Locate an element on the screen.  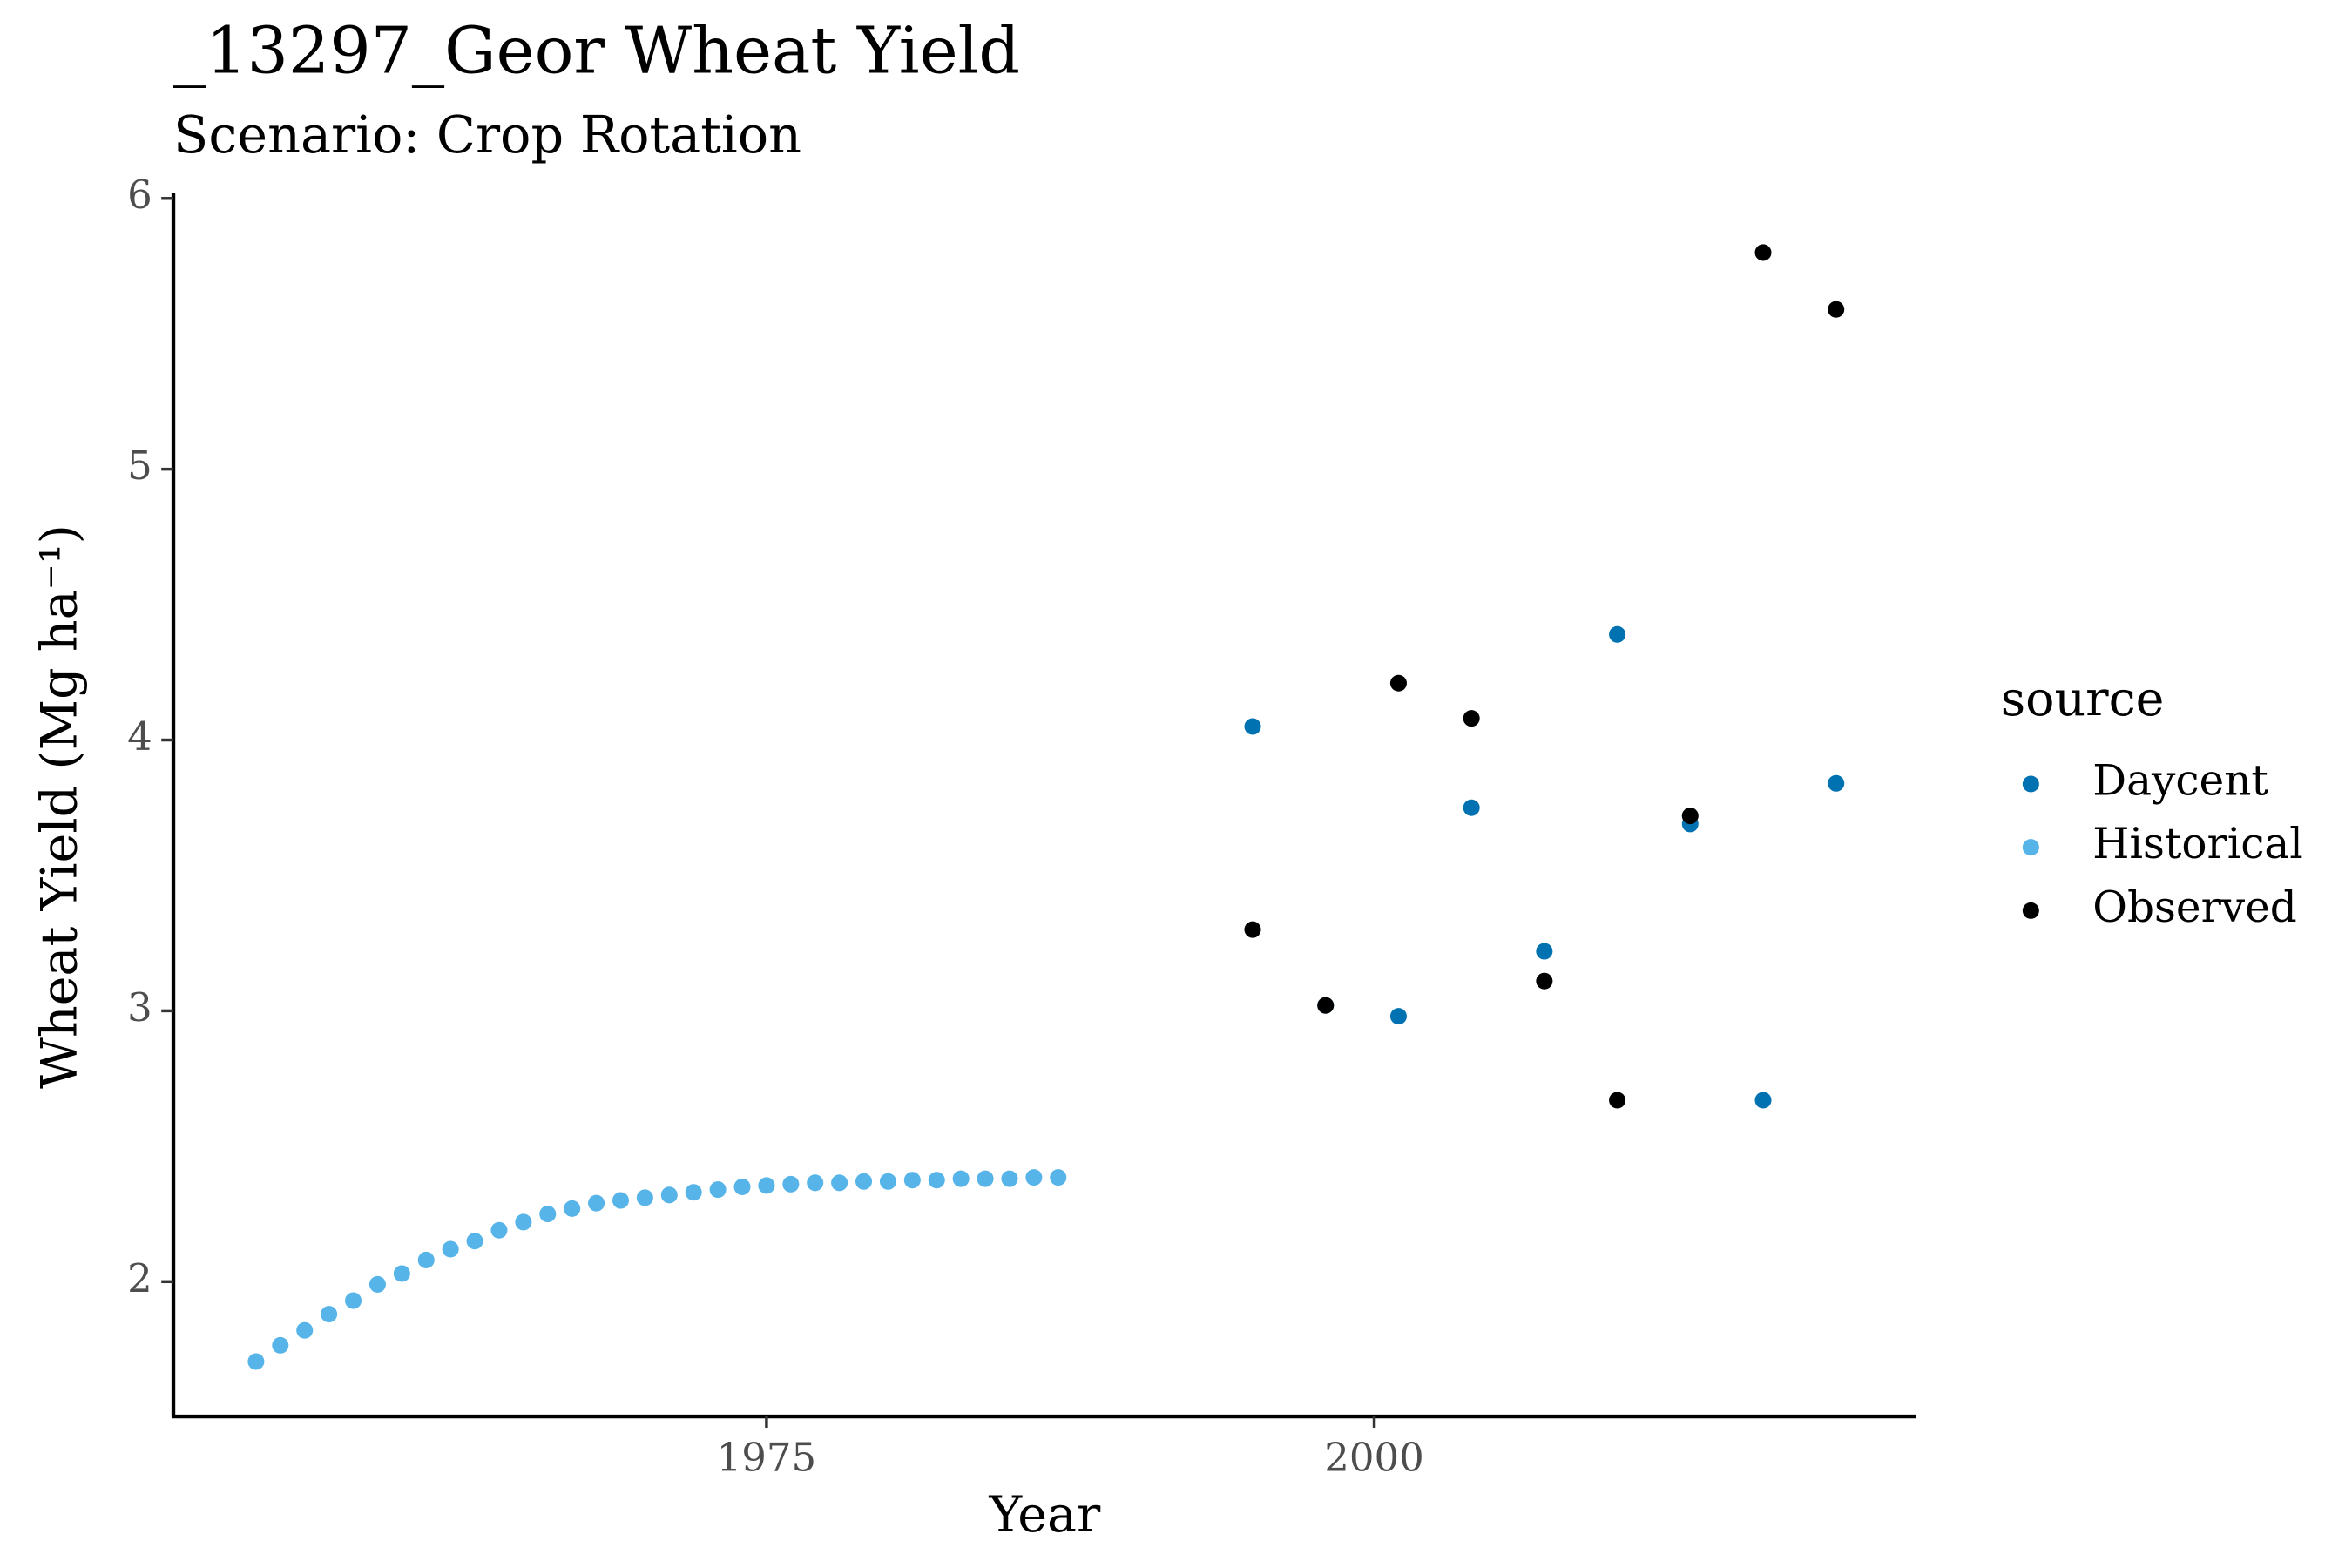
y-tick-label: 2 is located at coordinates (139, 1278).